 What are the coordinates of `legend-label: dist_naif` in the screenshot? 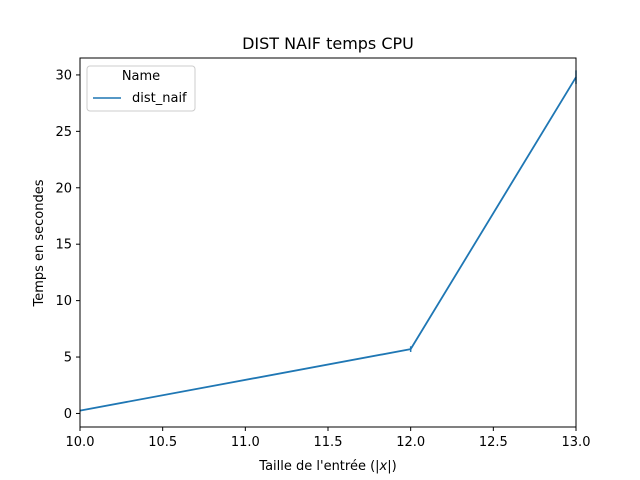 It's located at (159, 98).